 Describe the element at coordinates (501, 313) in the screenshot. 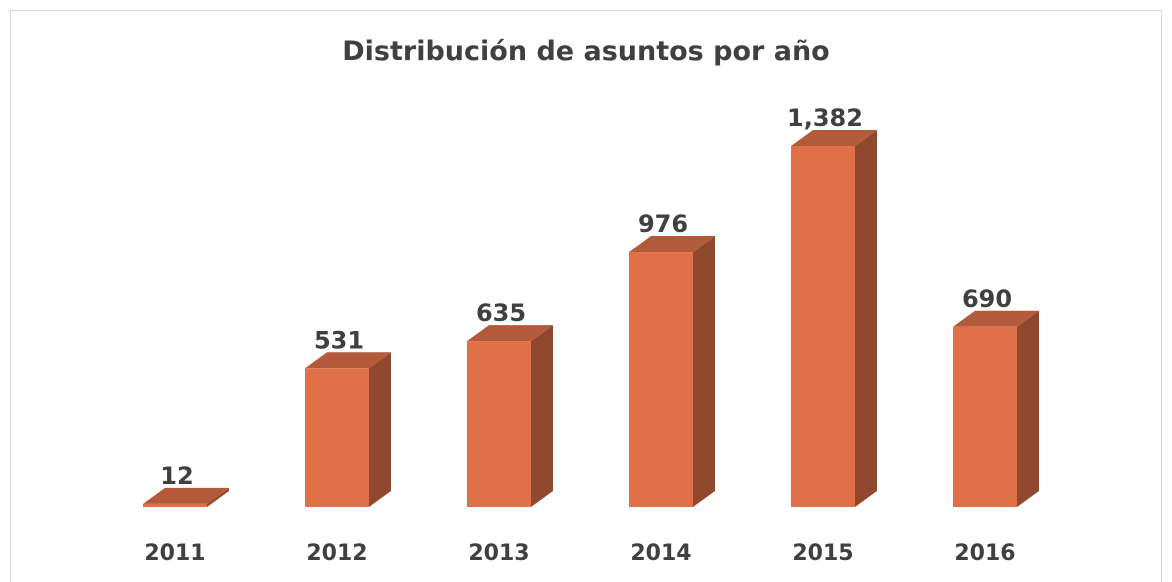

I see `data-label: 635` at that location.